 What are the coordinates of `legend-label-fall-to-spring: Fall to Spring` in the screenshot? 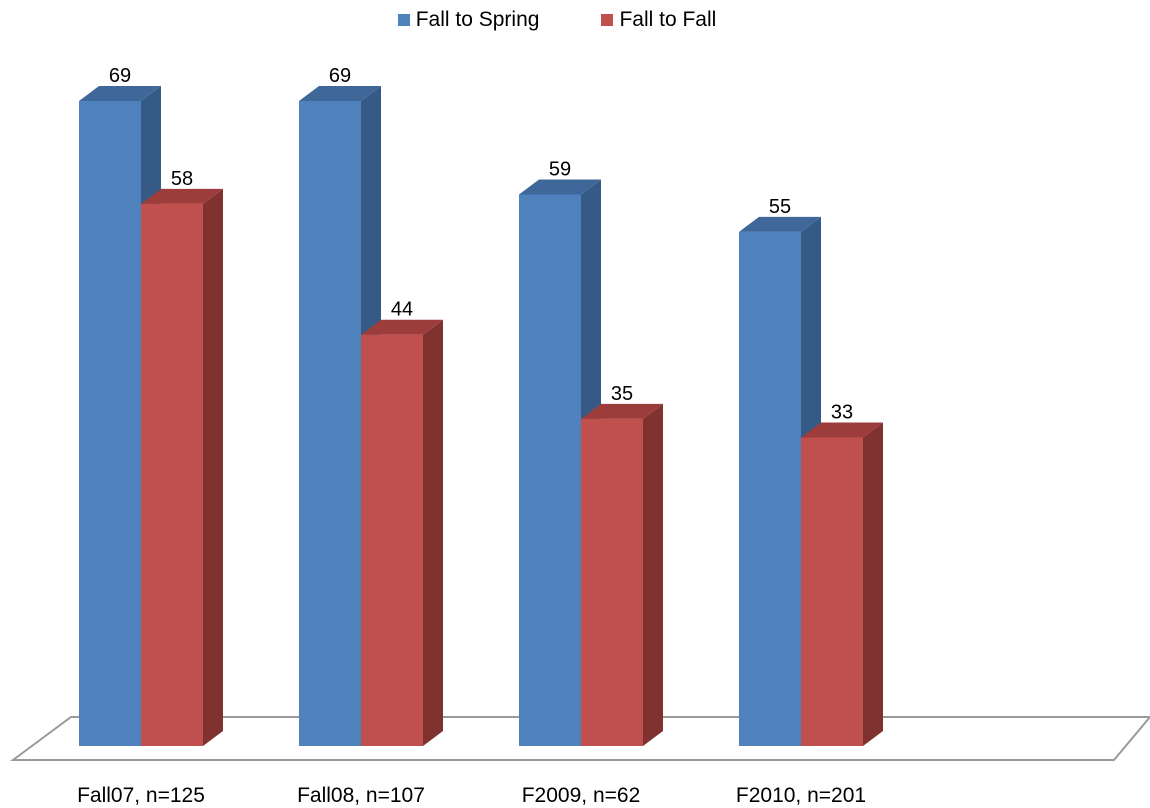 It's located at (477, 19).